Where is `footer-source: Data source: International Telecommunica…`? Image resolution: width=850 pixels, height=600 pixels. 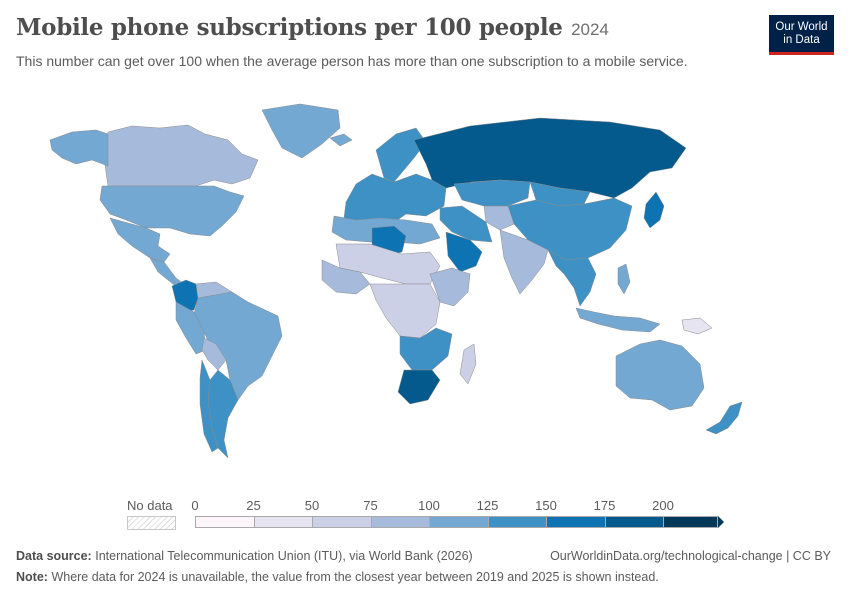
footer-source: Data source: International Telecommunica… is located at coordinates (244, 556).